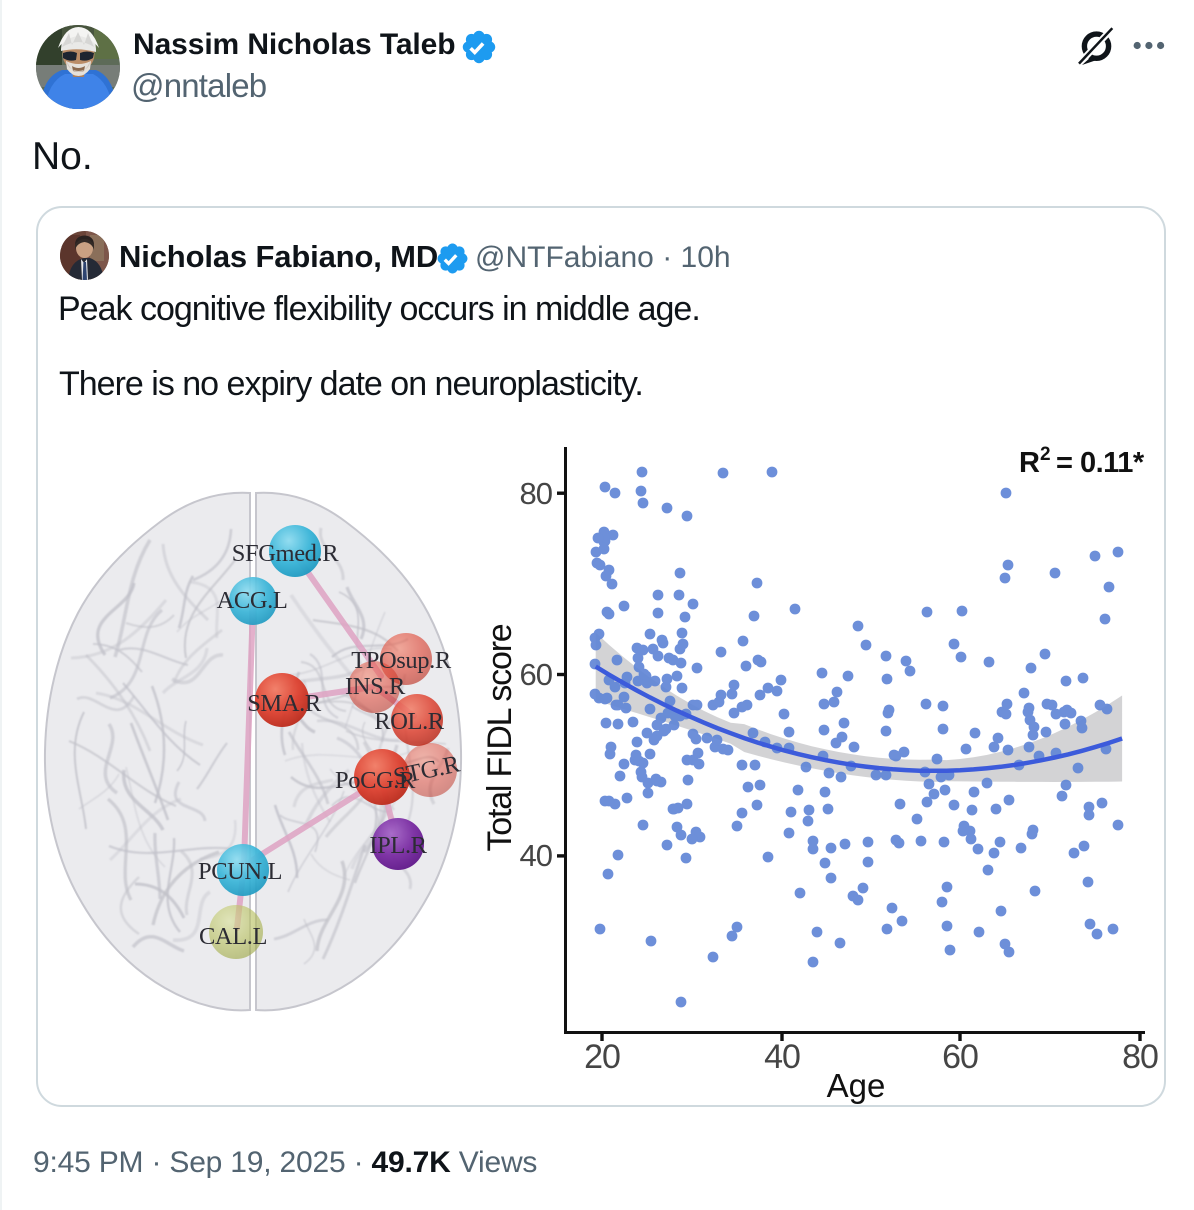  I want to click on svg-text: ACG.L, so click(252, 600).